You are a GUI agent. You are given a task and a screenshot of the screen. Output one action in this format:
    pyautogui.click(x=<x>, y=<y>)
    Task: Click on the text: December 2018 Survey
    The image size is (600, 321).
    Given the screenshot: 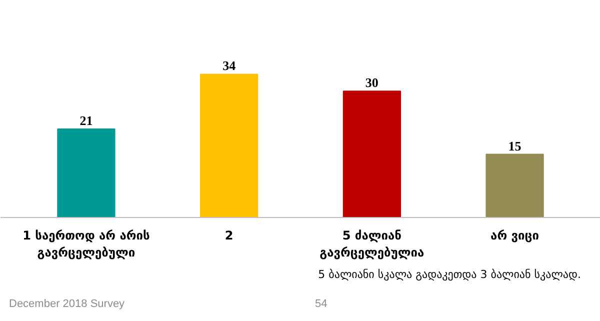 What is the action you would take?
    pyautogui.click(x=67, y=304)
    